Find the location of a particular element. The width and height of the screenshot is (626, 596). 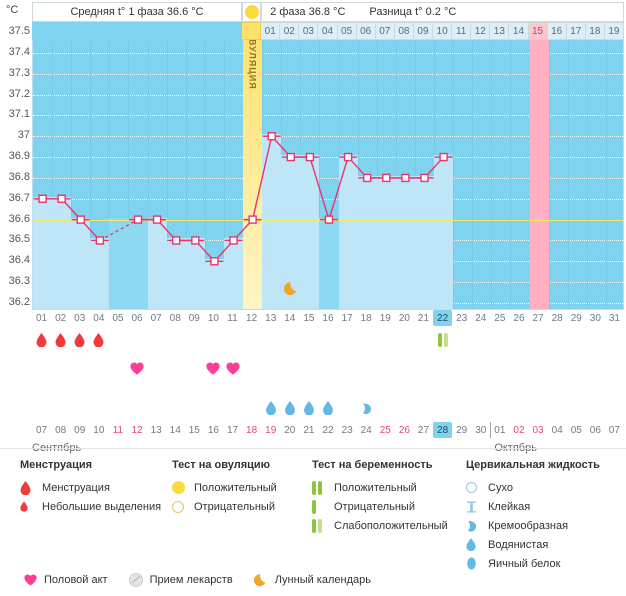

menstruation-marker is located at coordinates (60, 340).